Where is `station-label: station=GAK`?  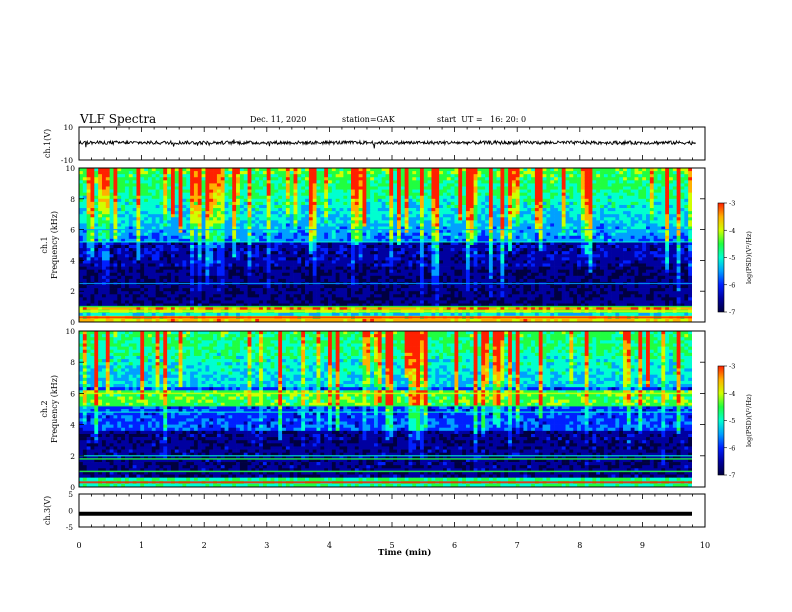
station-label: station=GAK is located at coordinates (368, 119).